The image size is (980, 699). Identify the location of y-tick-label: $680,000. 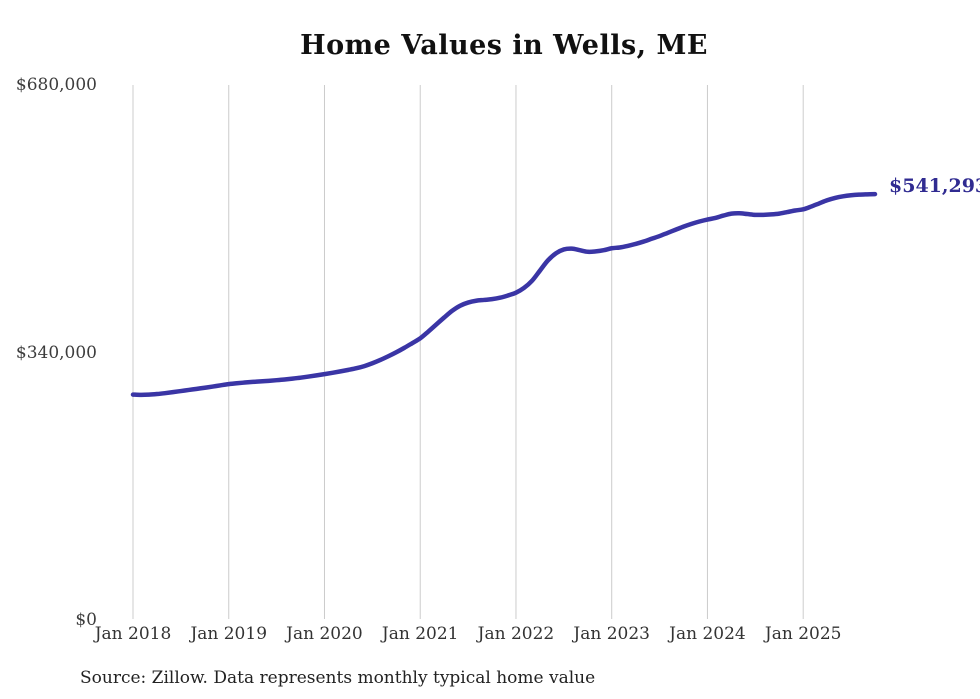
(56, 85).